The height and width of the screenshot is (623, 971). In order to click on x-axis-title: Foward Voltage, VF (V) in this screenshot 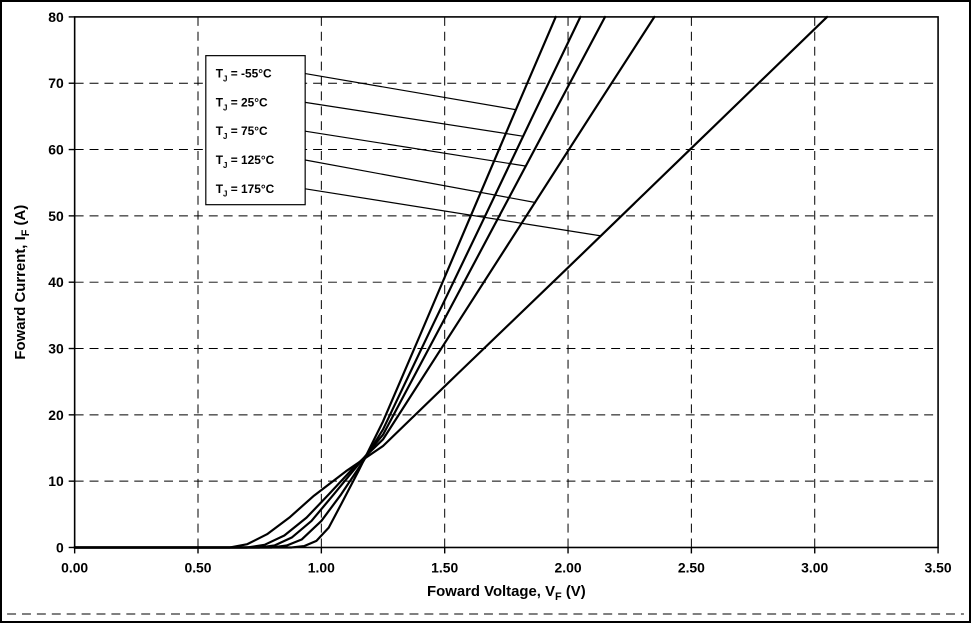, I will do `click(506, 593)`.